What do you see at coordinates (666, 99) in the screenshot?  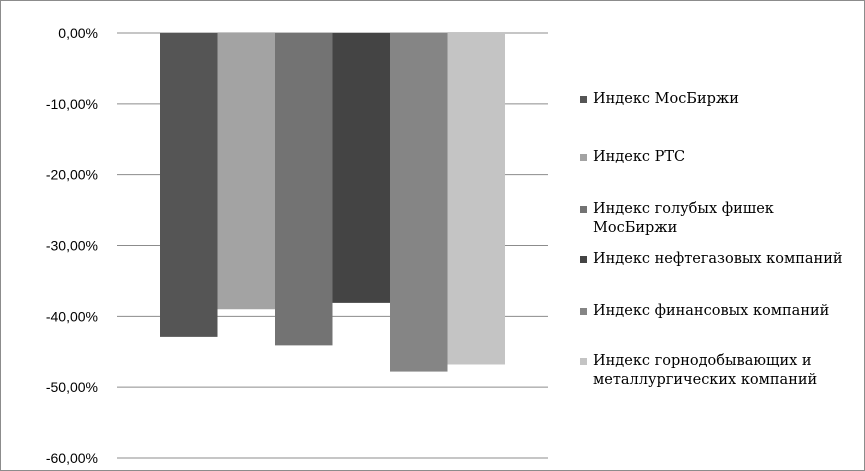 I see `legend-label: Индекс МосБиржи` at bounding box center [666, 99].